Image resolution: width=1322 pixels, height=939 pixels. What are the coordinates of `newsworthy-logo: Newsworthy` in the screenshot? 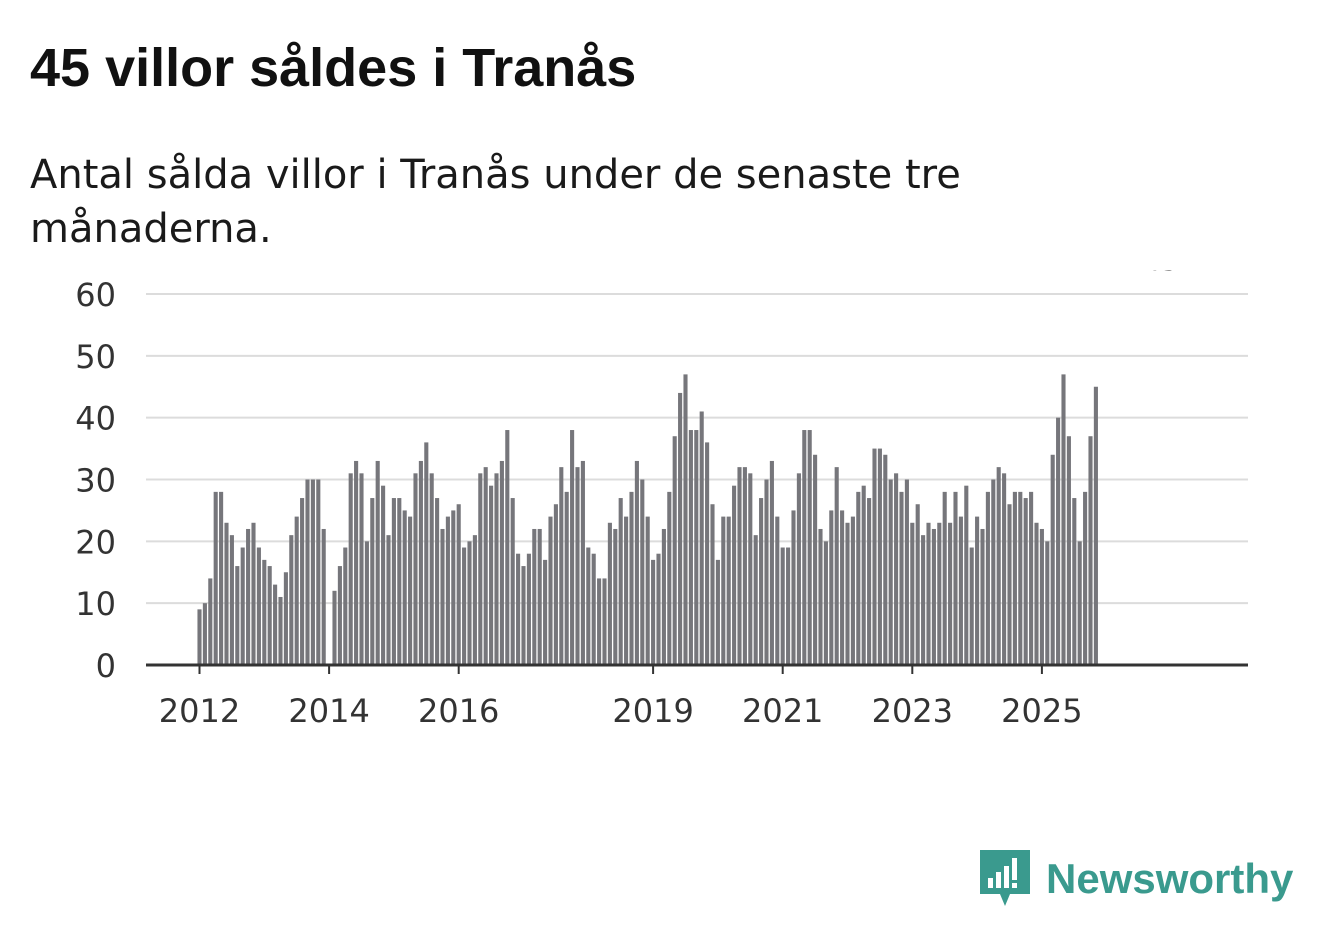 It's located at (1136, 879).